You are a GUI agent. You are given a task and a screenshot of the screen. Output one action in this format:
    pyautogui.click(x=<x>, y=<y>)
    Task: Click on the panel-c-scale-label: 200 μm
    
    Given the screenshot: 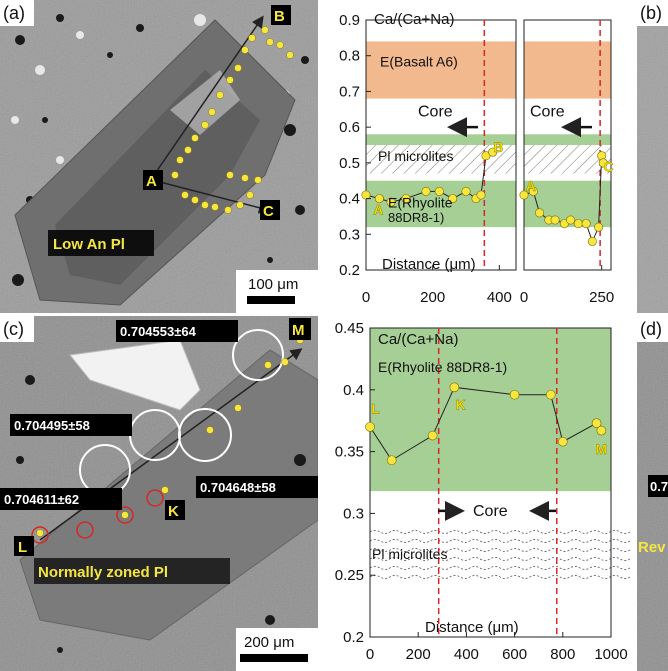 What is the action you would take?
    pyautogui.click(x=269, y=642)
    